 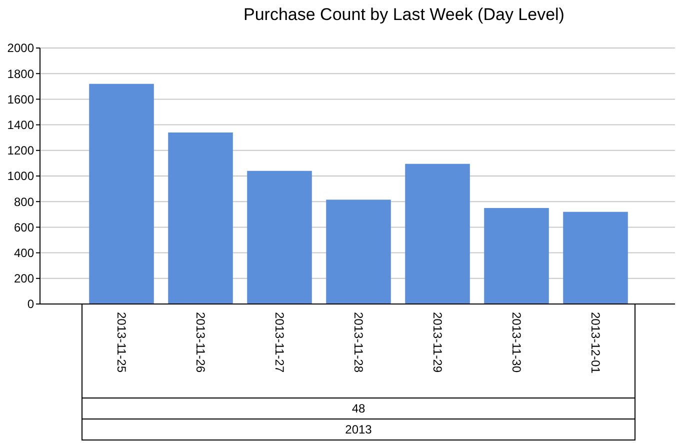 What do you see at coordinates (20, 48) in the screenshot?
I see `y-tick-label: 2000` at bounding box center [20, 48].